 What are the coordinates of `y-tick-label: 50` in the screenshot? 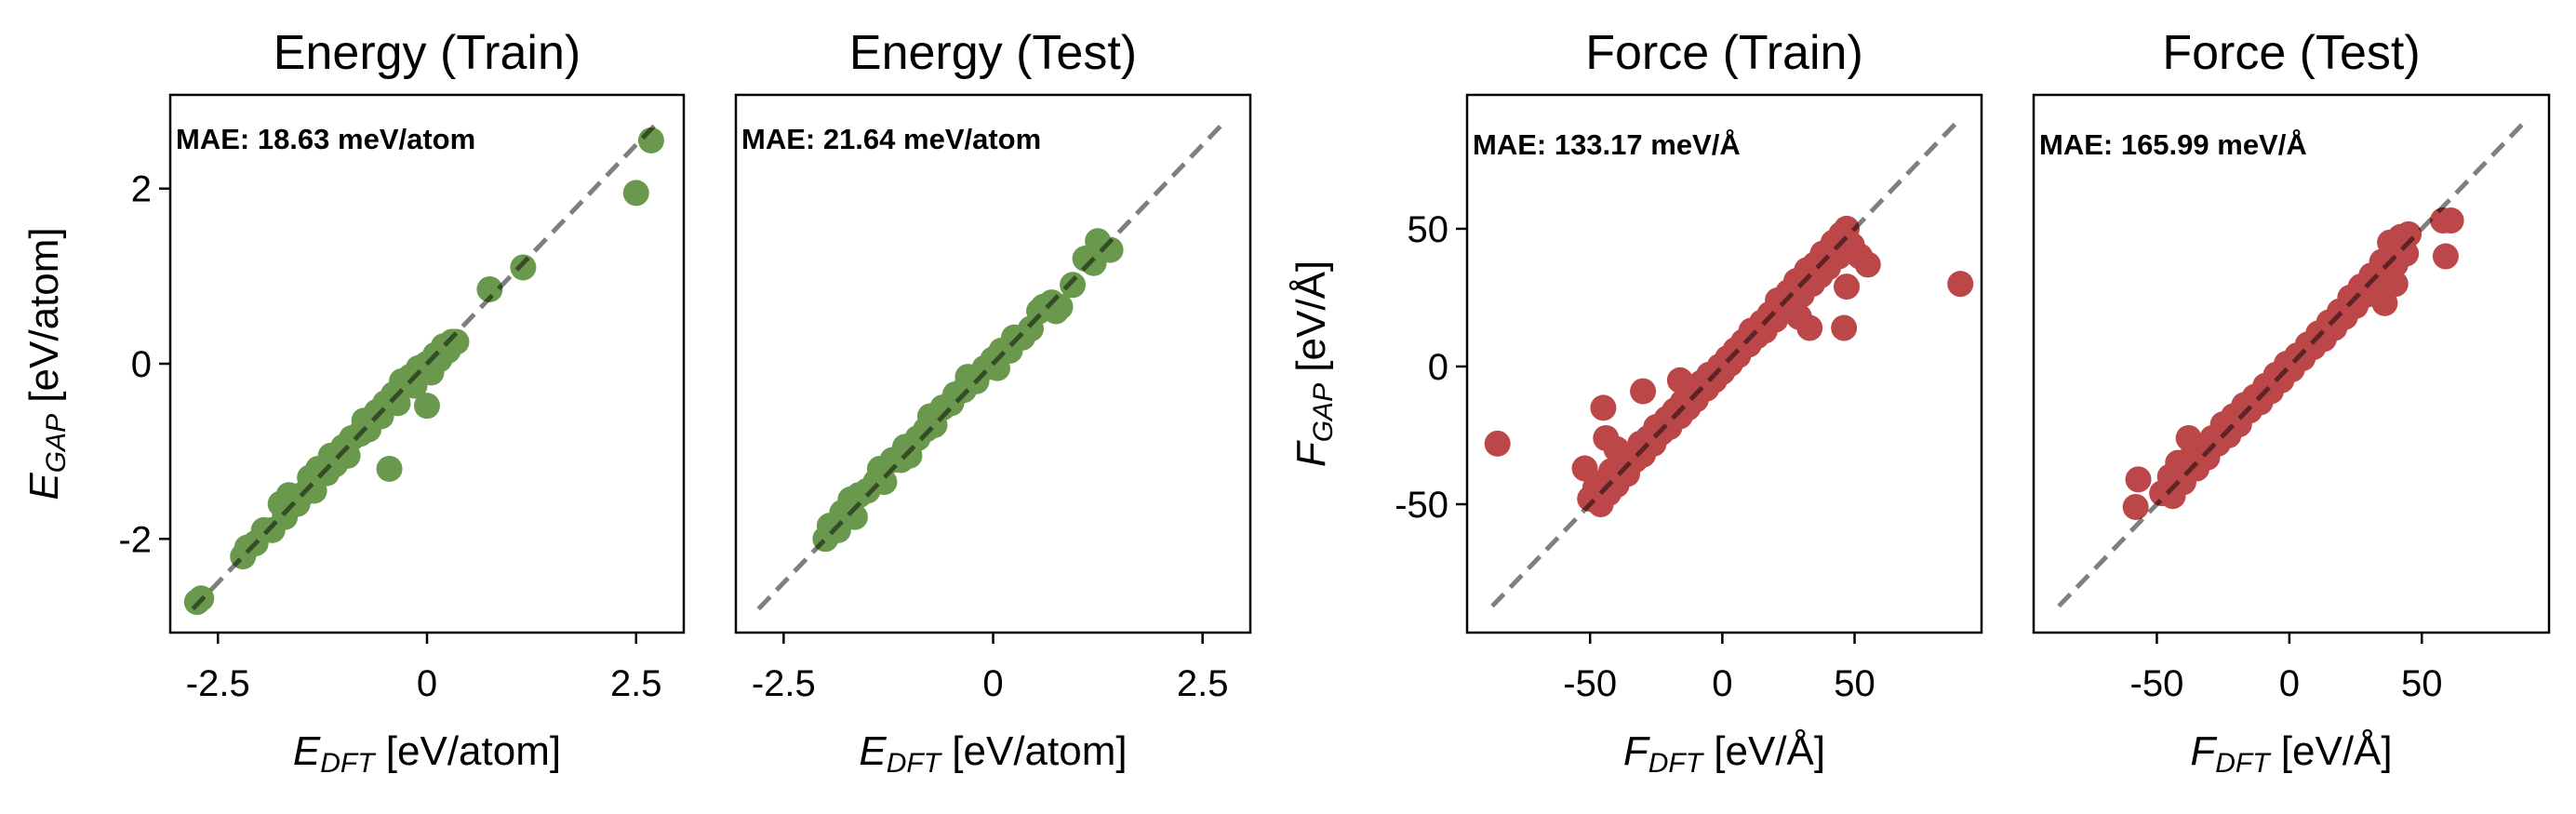 It's located at (1428, 229).